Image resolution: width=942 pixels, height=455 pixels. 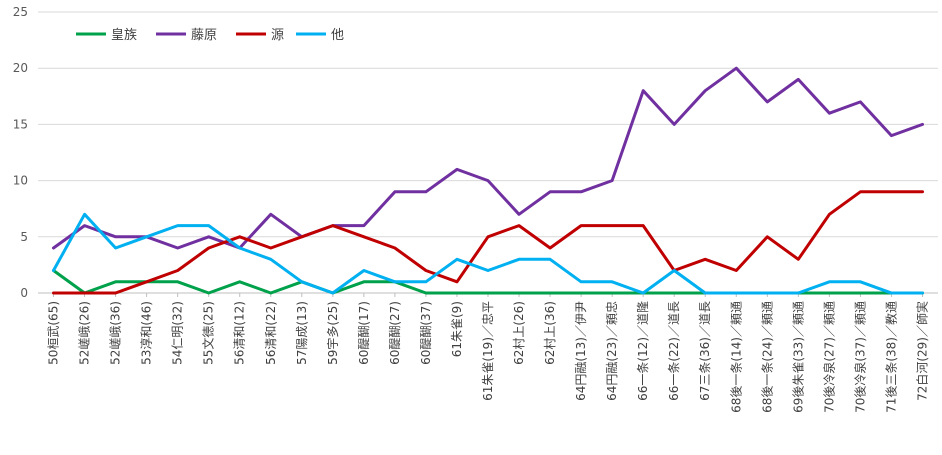 What do you see at coordinates (20, 12) in the screenshot?
I see `y-tick-label: 25` at bounding box center [20, 12].